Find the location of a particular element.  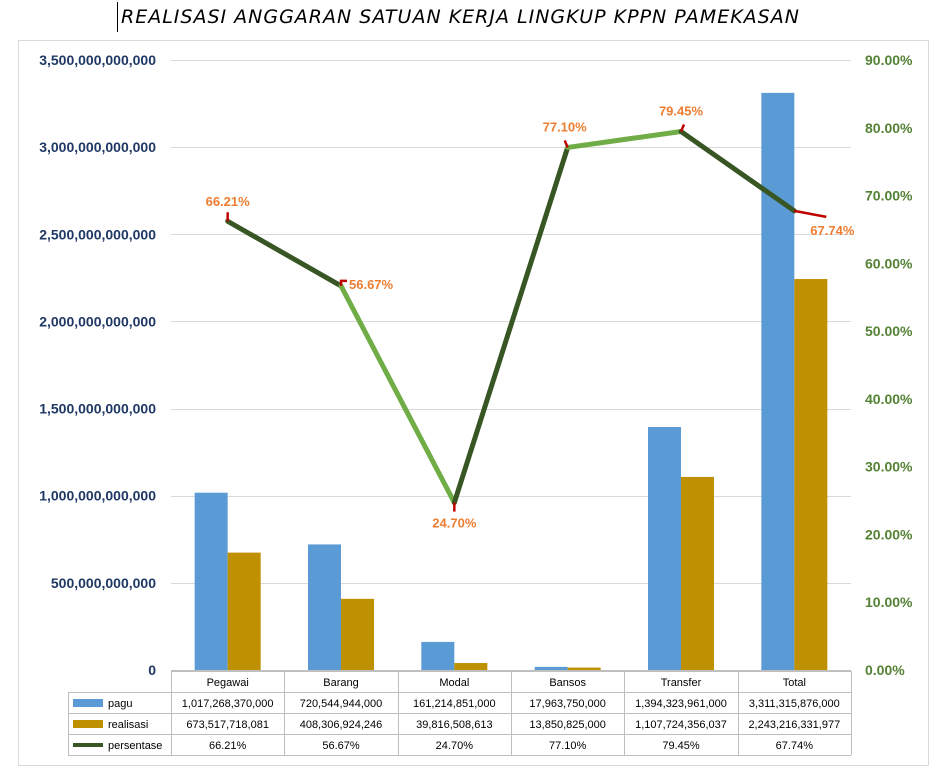

legend-key-realisasi is located at coordinates (88, 724).